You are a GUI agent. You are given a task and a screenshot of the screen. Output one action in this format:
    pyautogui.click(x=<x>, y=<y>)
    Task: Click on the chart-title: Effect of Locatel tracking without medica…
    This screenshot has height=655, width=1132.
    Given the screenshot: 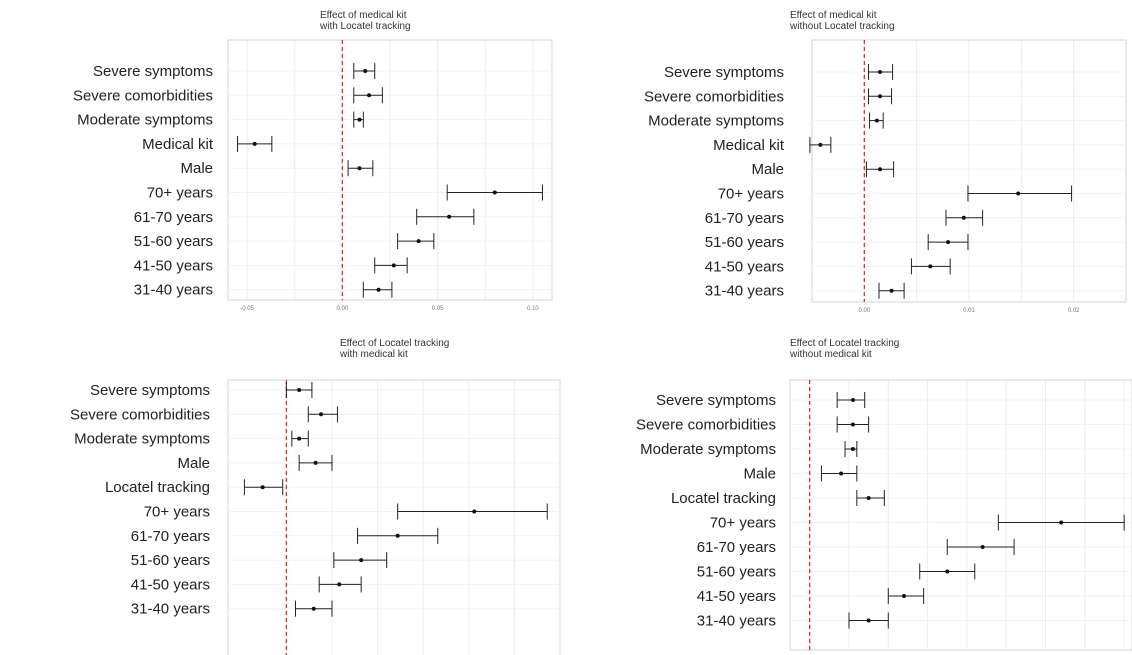 What is the action you would take?
    pyautogui.click(x=844, y=349)
    